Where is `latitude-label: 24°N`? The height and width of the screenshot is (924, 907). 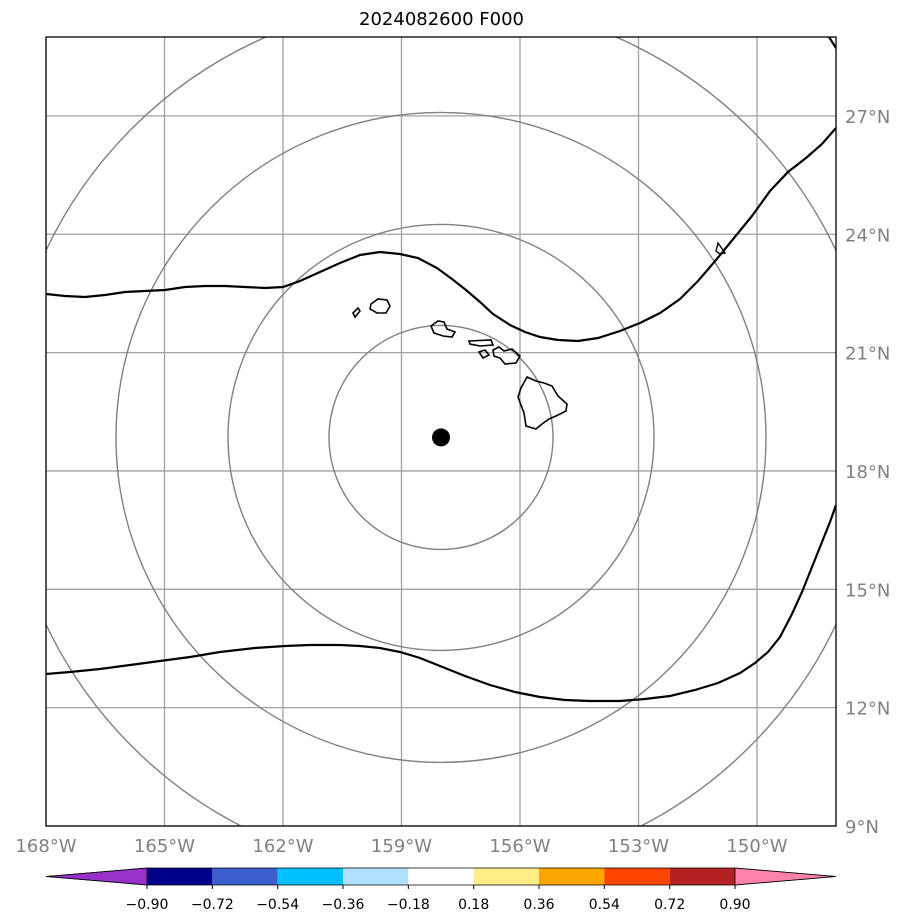 latitude-label: 24°N is located at coordinates (867, 235).